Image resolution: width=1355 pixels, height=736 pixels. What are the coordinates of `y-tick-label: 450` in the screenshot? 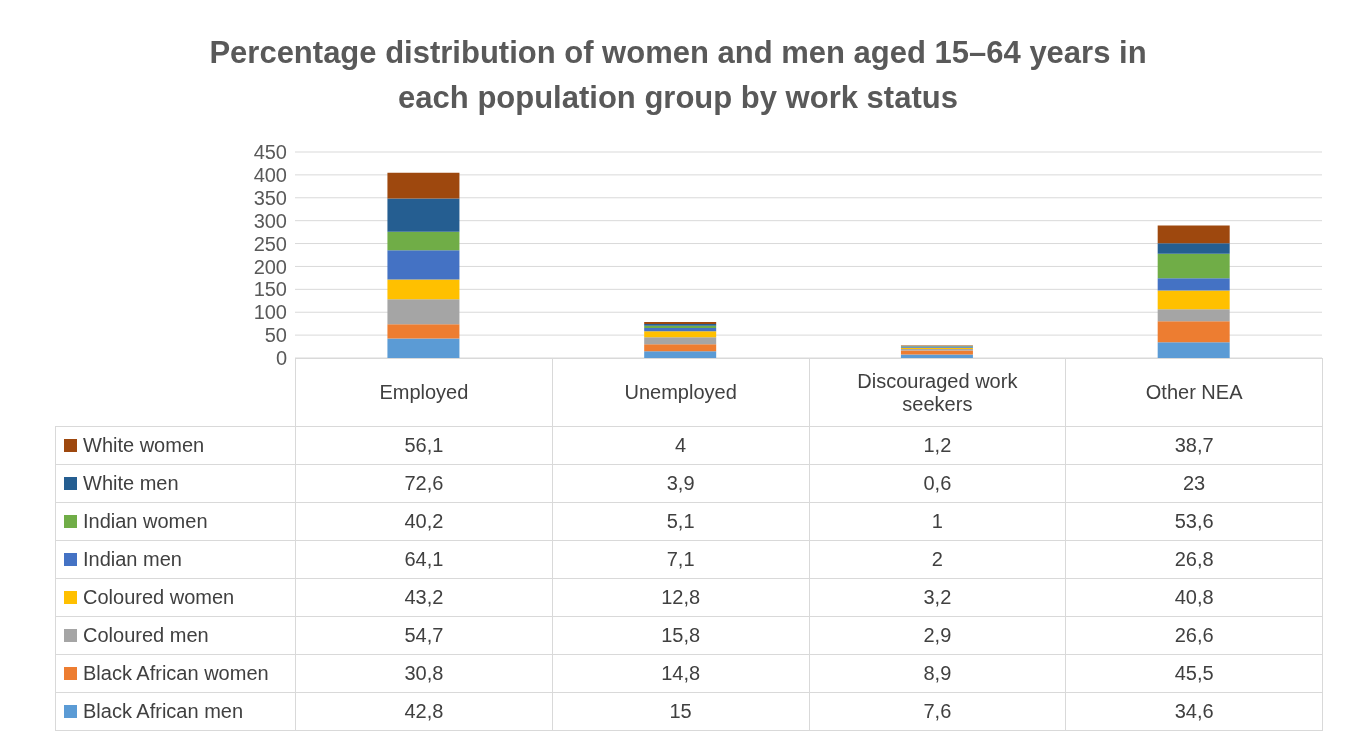 It's located at (270, 152).